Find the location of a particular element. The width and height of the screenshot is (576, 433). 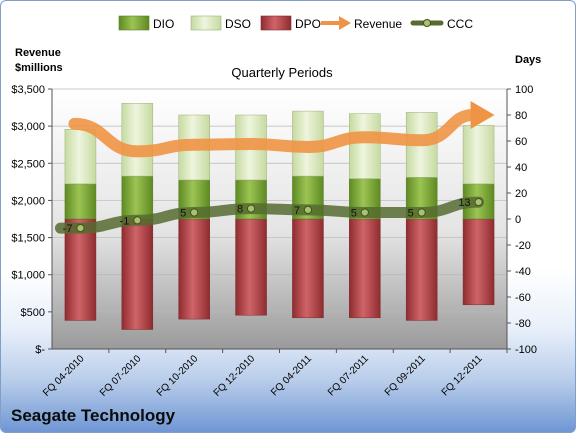

chart-title: Quarterly Periods is located at coordinates (282, 72).